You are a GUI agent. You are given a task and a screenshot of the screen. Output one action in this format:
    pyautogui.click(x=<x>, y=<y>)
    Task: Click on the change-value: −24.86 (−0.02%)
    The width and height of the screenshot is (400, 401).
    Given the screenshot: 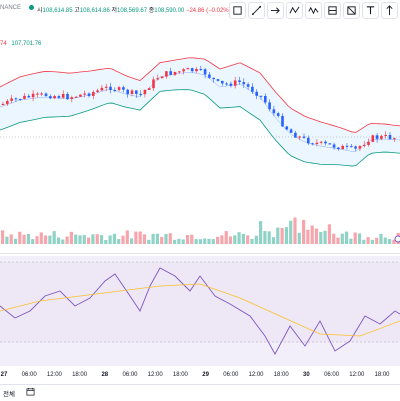 What is the action you would take?
    pyautogui.click(x=208, y=11)
    